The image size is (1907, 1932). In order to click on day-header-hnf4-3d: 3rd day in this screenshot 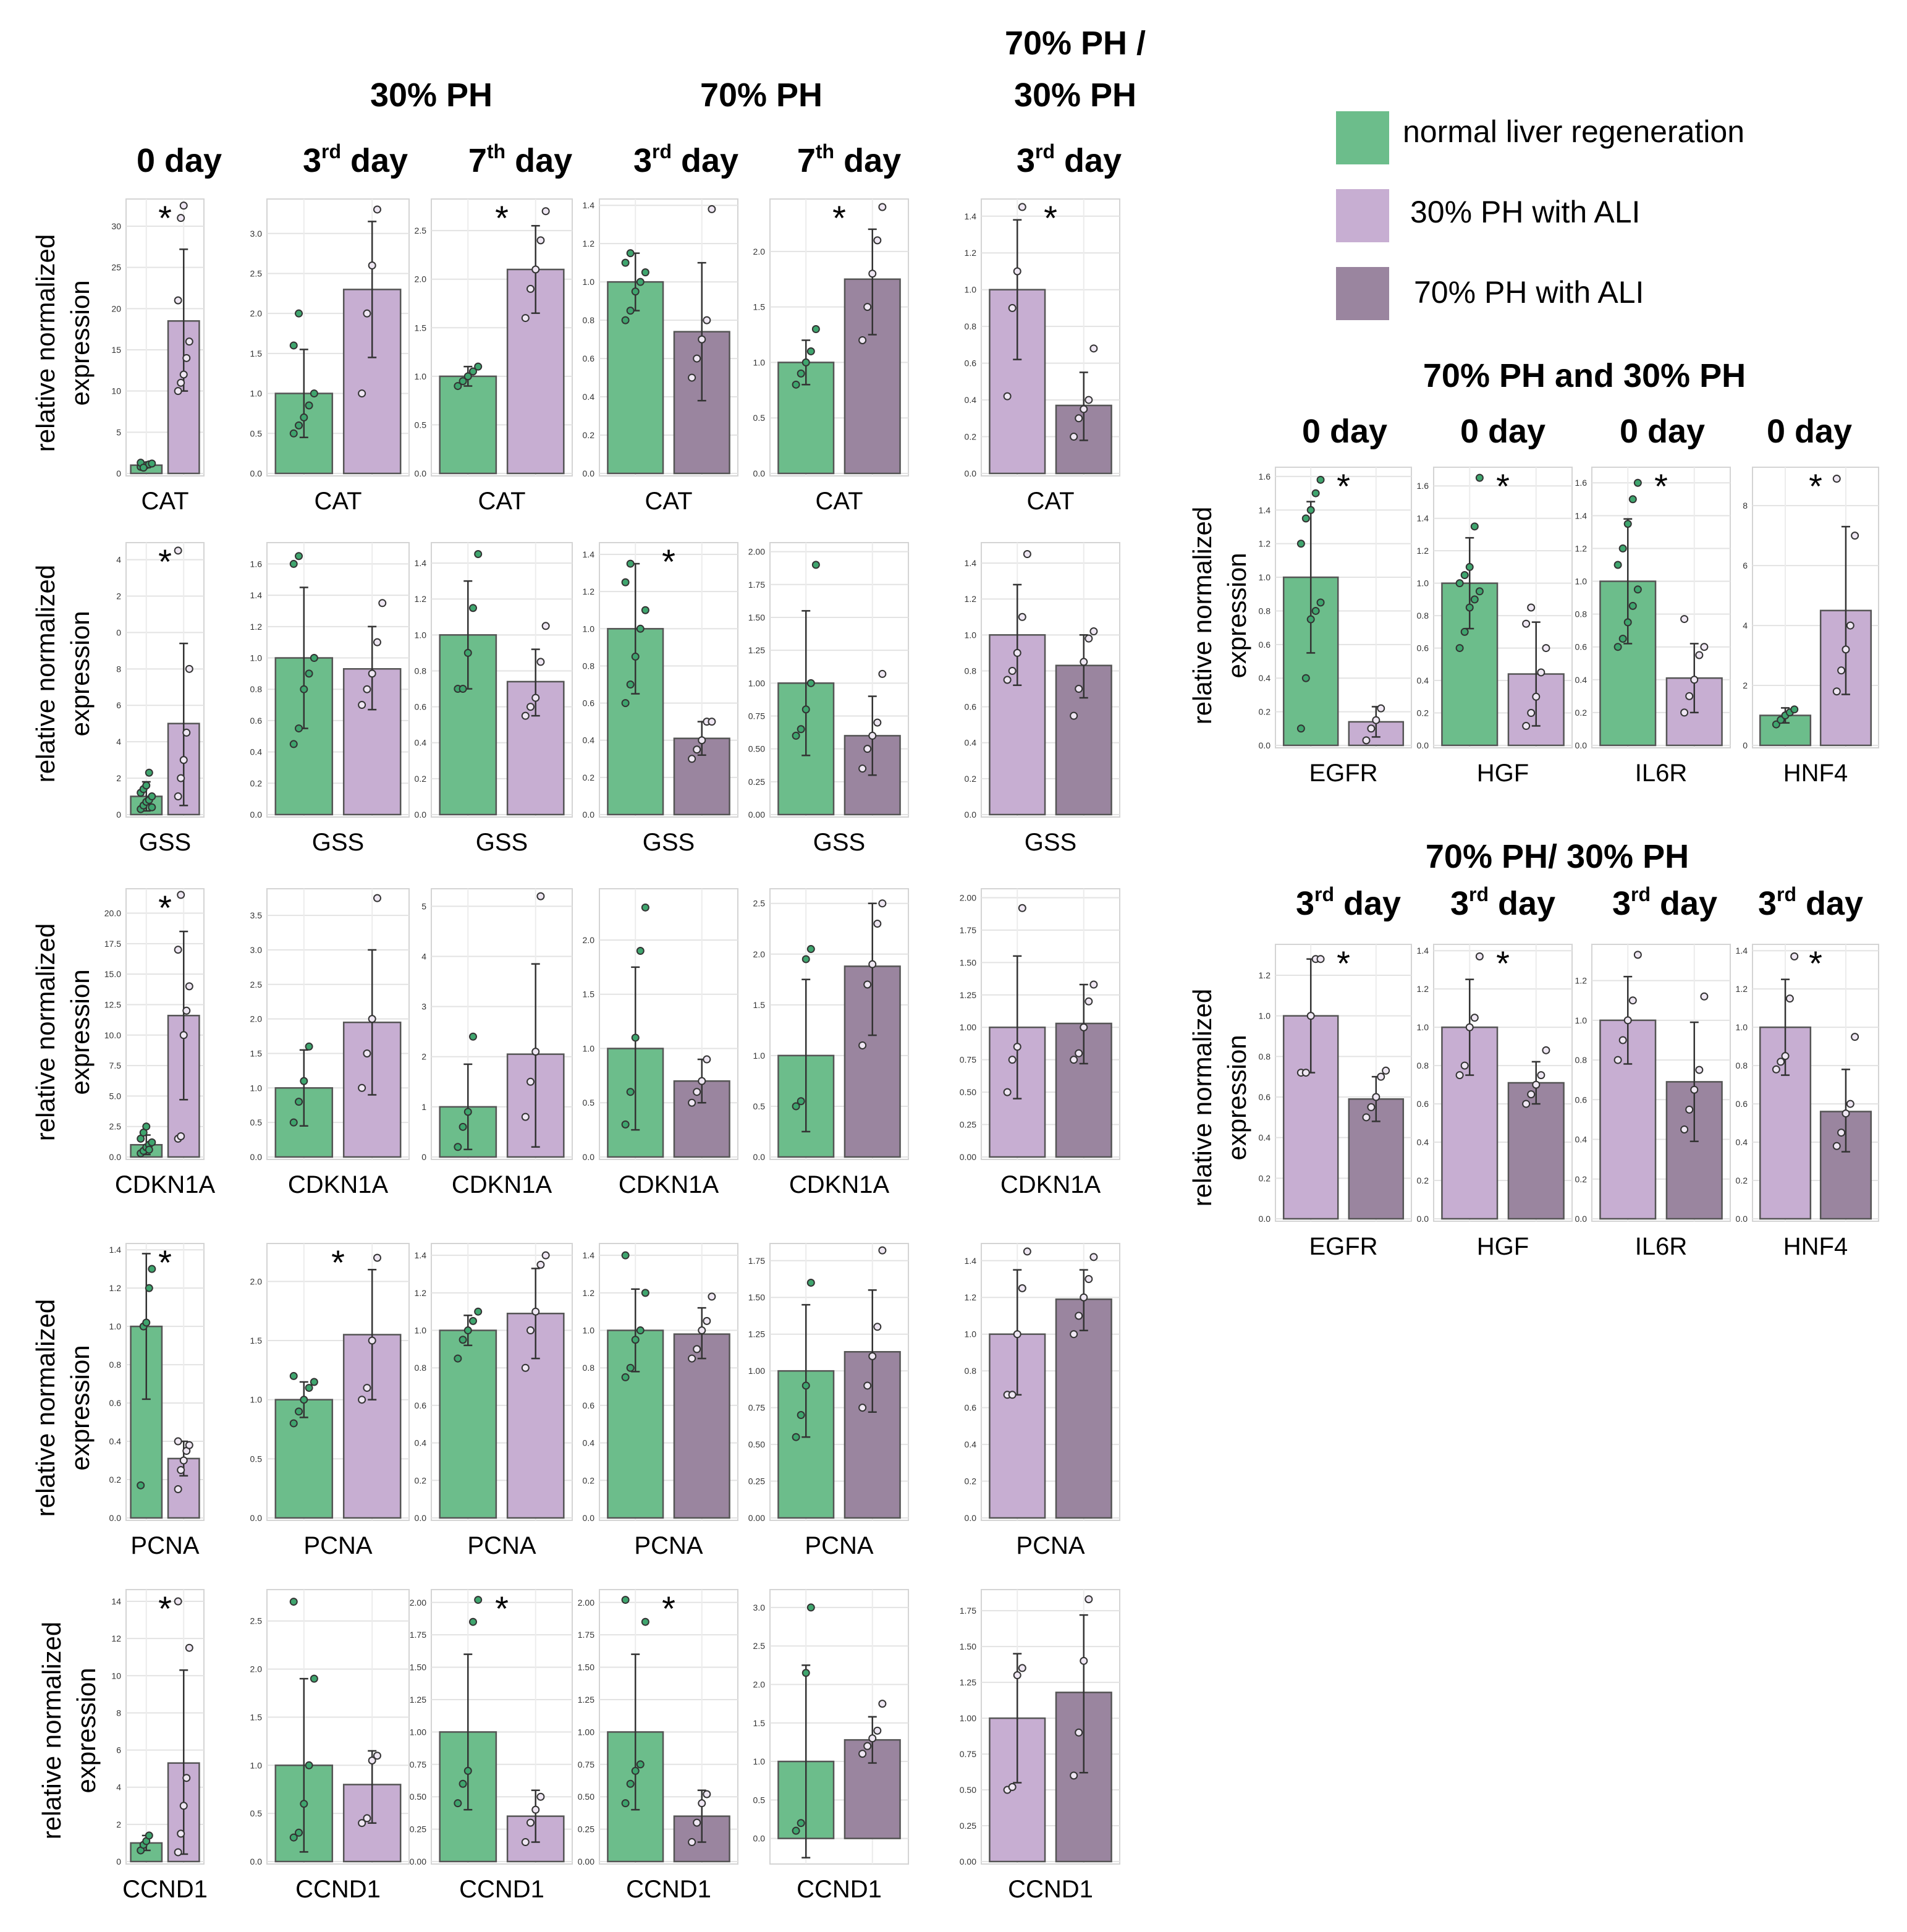, I will do `click(1810, 902)`.